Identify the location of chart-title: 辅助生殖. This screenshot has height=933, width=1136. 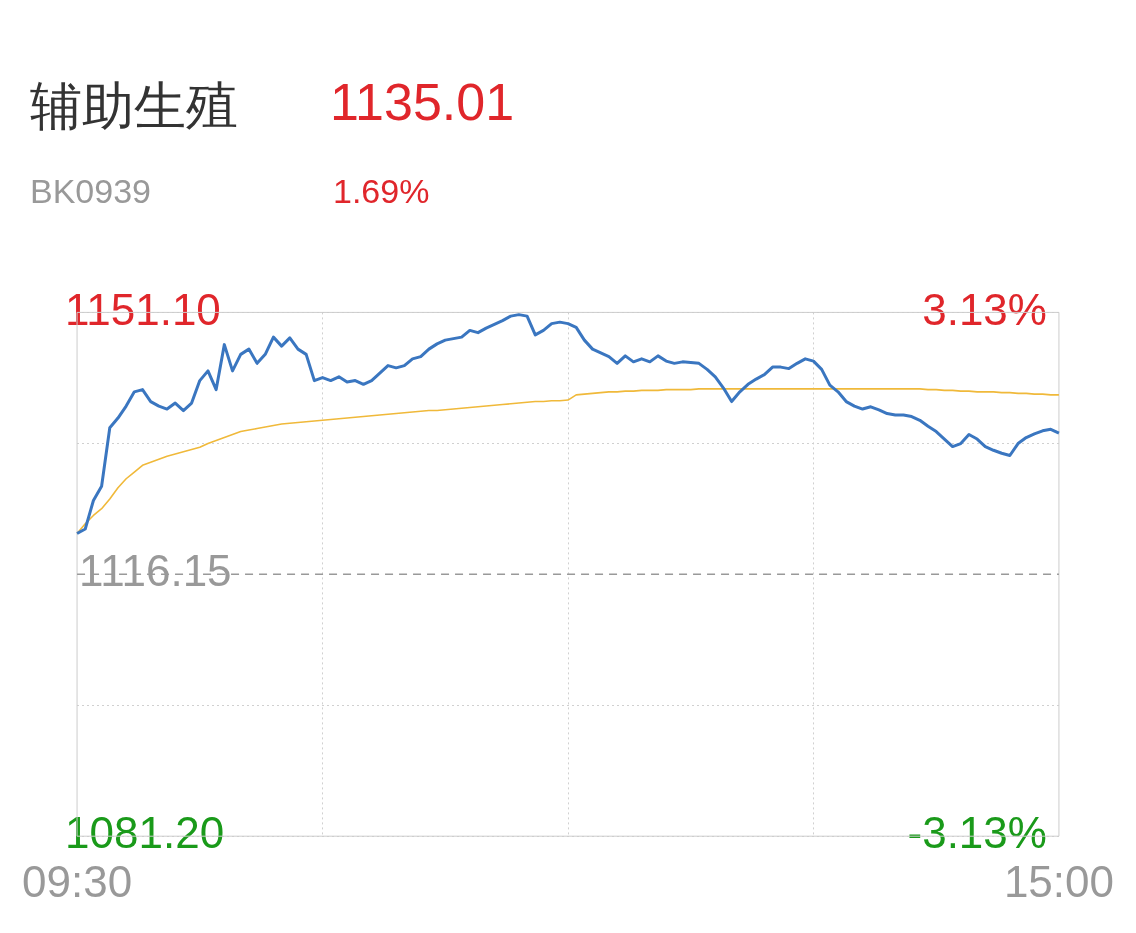
(134, 106).